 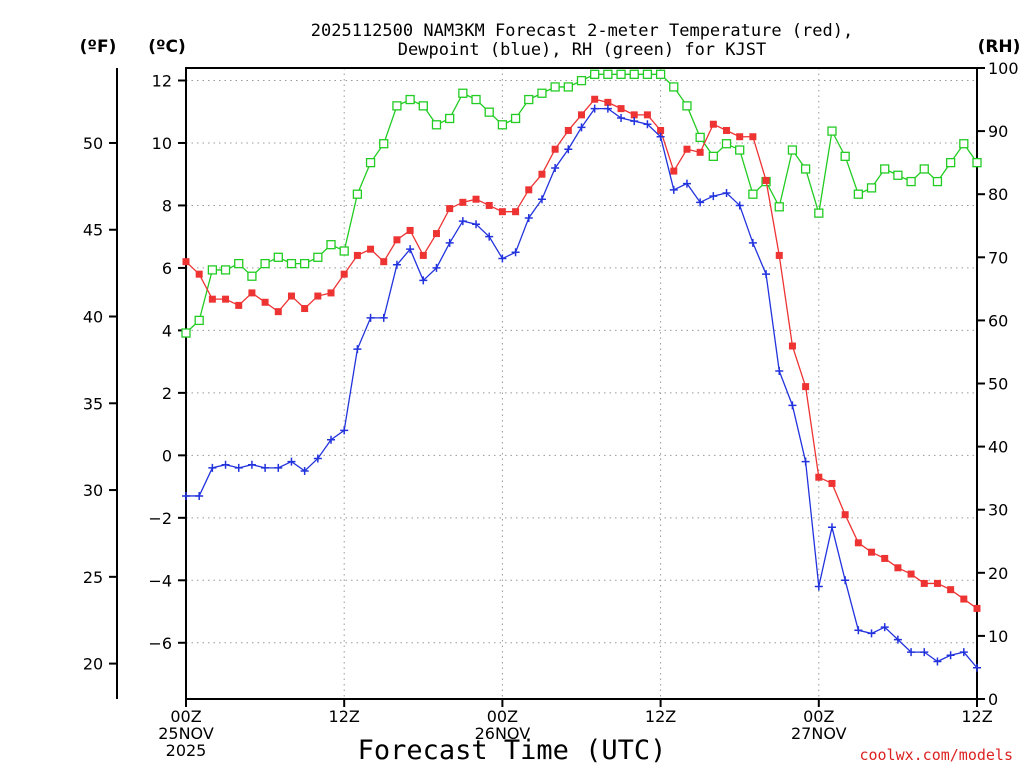 I want to click on c-tick-label: −6, so click(x=160, y=643).